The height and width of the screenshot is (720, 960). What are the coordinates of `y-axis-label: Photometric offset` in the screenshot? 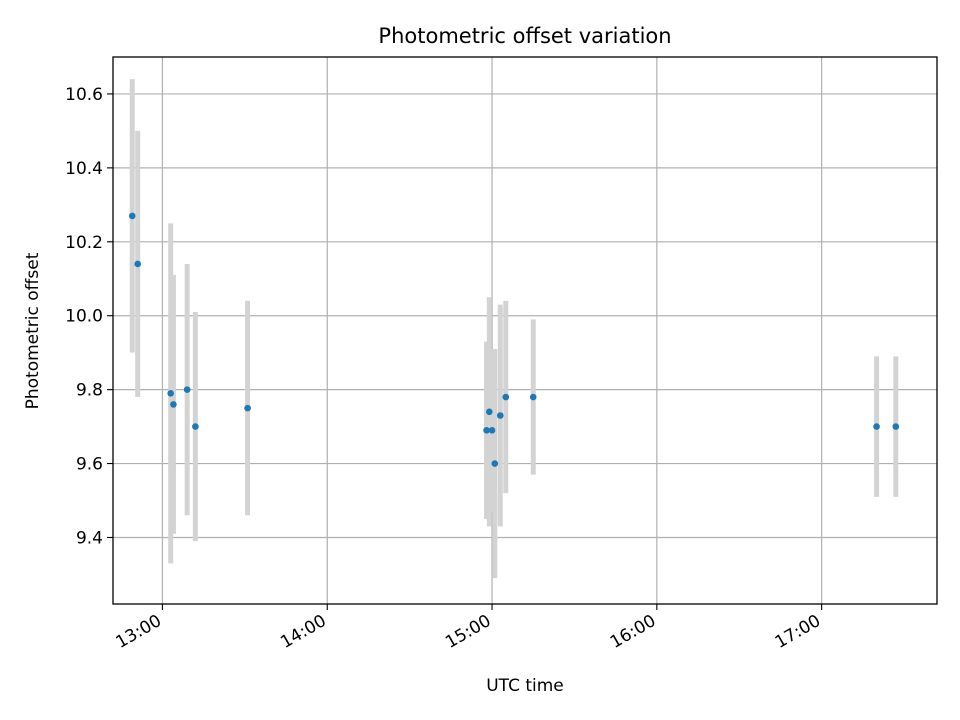 It's located at (33, 330).